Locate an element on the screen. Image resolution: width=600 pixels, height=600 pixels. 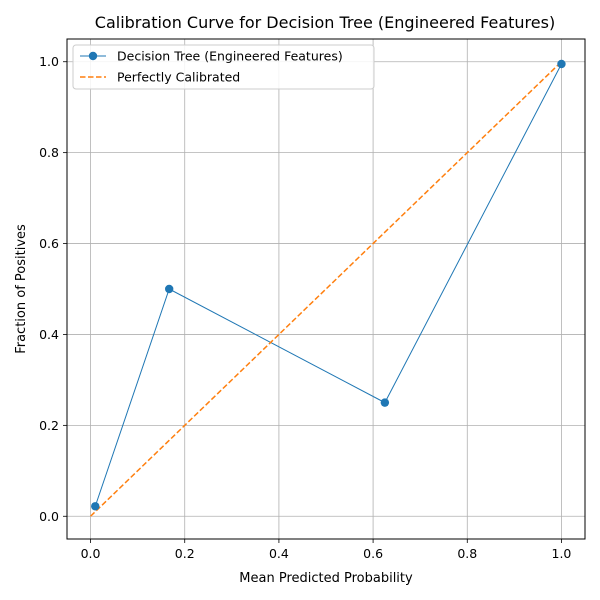
y-tick-label: 0.4 is located at coordinates (49, 334).